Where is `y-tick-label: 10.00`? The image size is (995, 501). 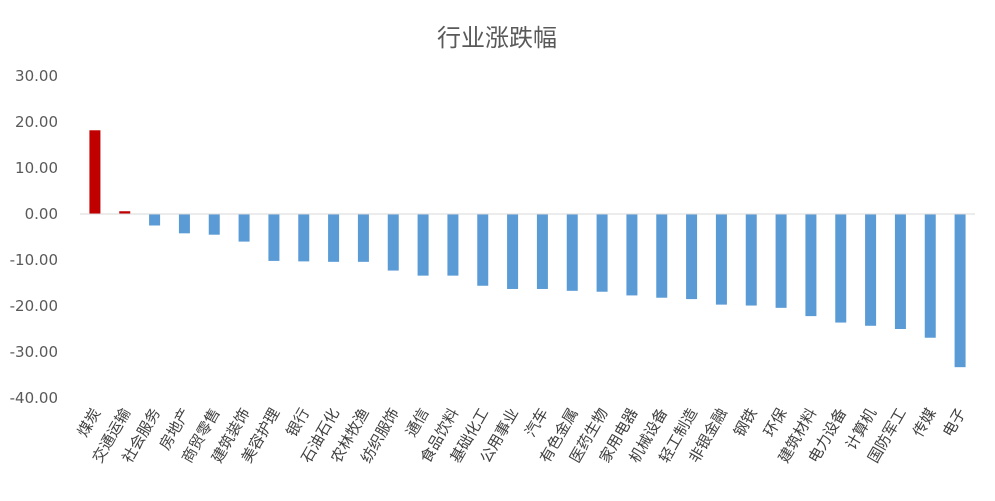 y-tick-label: 10.00 is located at coordinates (36, 168).